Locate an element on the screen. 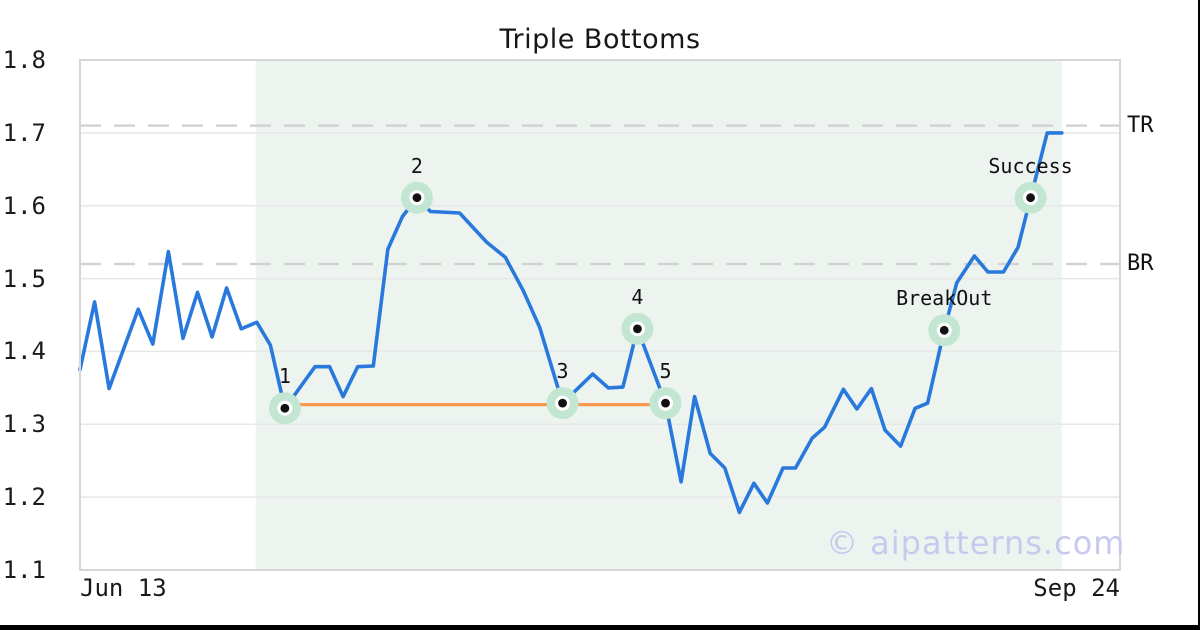  annotation-success: Success is located at coordinates (1030, 165).